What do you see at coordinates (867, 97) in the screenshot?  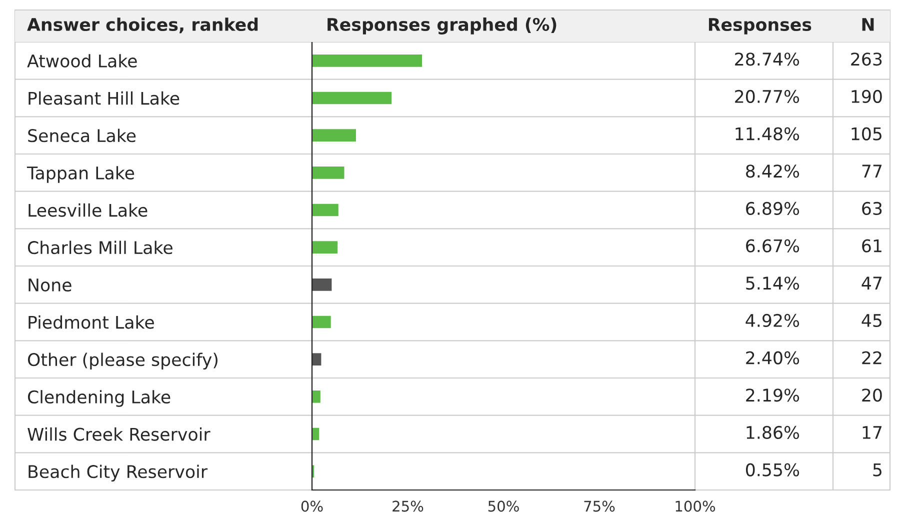 I see `text: 190` at bounding box center [867, 97].